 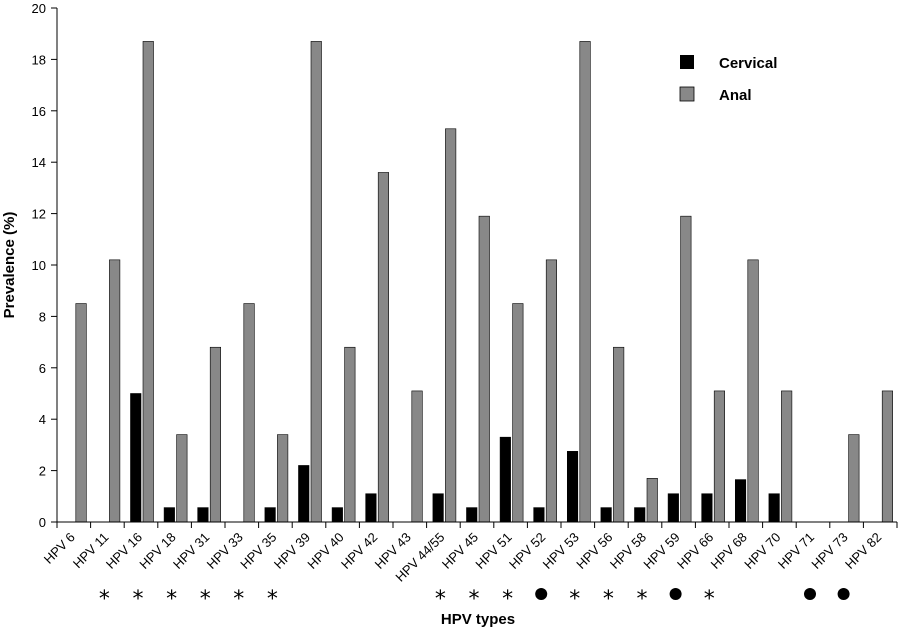 I want to click on y-tick-label-2: 2, so click(x=42, y=471).